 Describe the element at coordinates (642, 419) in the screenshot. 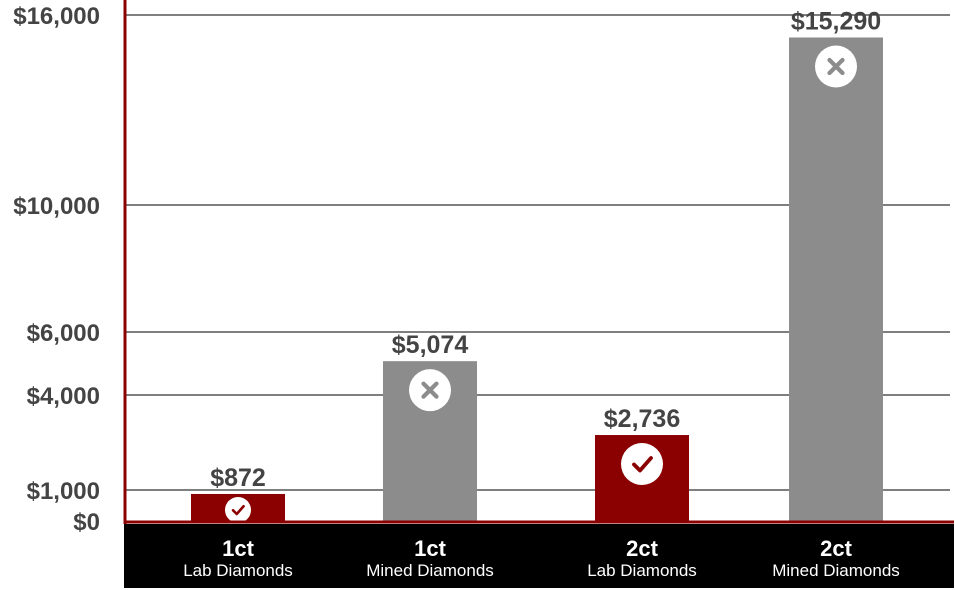

I see `bar-value-label: $2,736` at that location.